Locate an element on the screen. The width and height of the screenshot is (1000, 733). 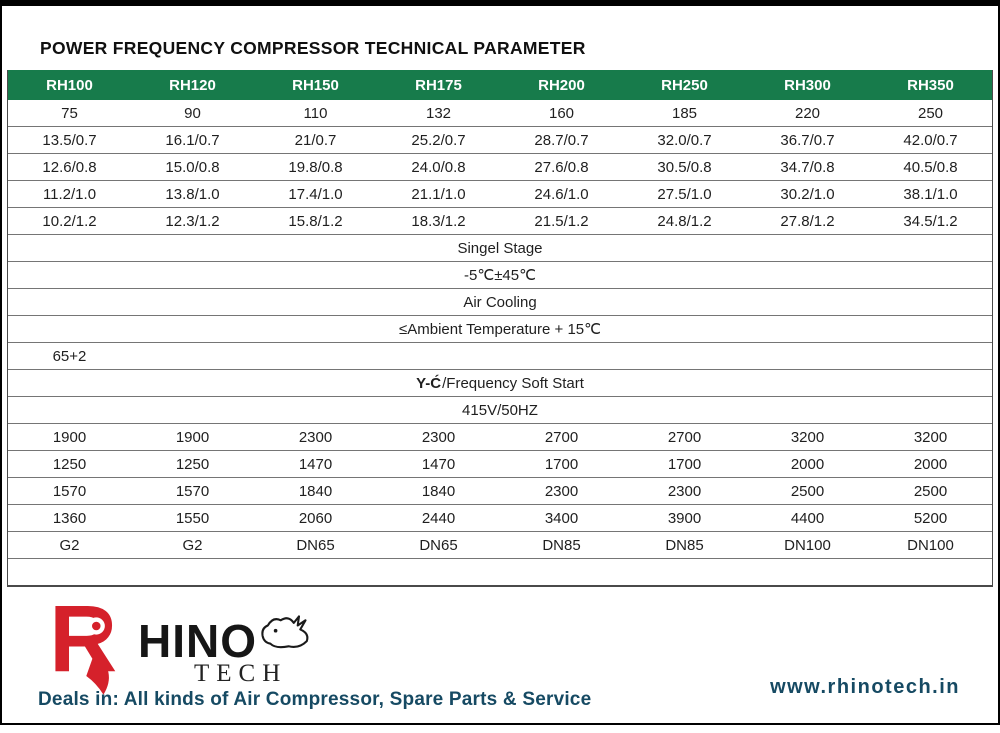
table-cell: 3400 is located at coordinates (561, 518).